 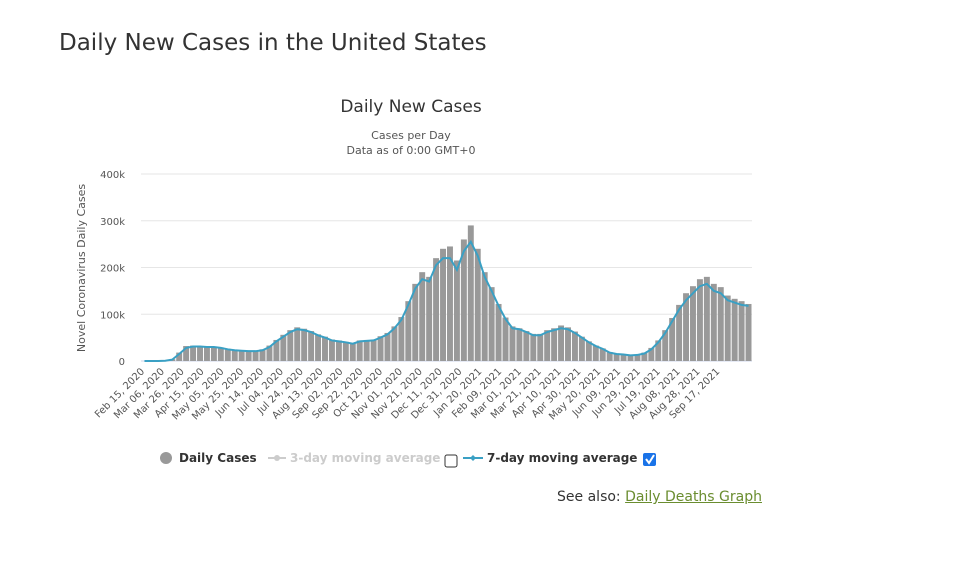 What do you see at coordinates (473, 458) in the screenshot?
I see `legend-7day-marker` at bounding box center [473, 458].